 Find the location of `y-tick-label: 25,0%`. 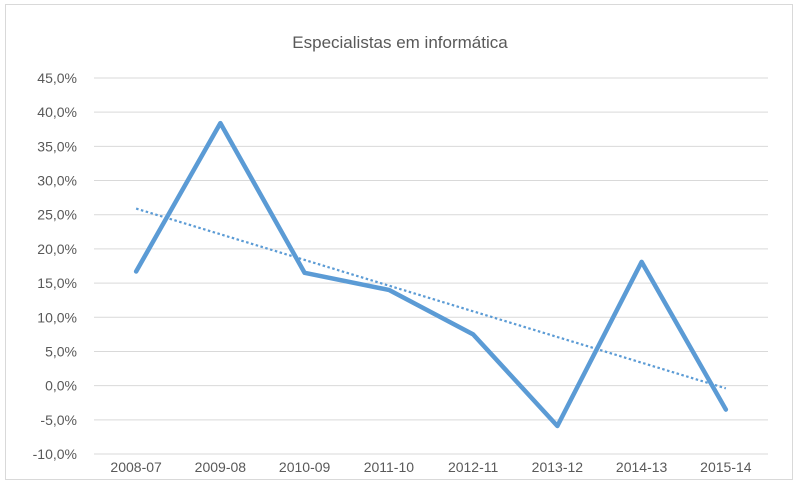

y-tick-label: 25,0% is located at coordinates (57, 215).